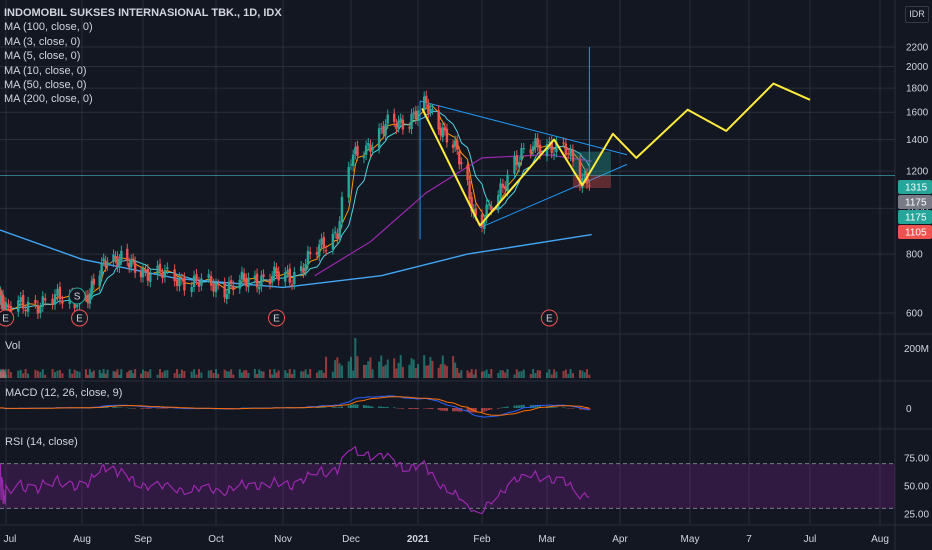  I want to click on macd-pane-label: MACD (12, 26, close, 9), so click(63, 393).